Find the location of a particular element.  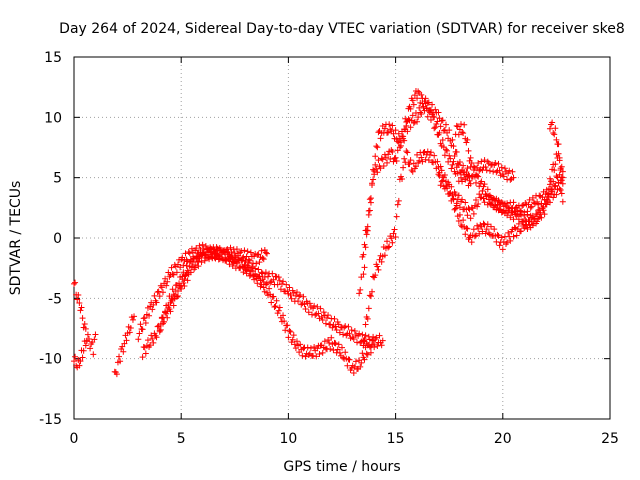

x-tick-label: 10 is located at coordinates (288, 439).